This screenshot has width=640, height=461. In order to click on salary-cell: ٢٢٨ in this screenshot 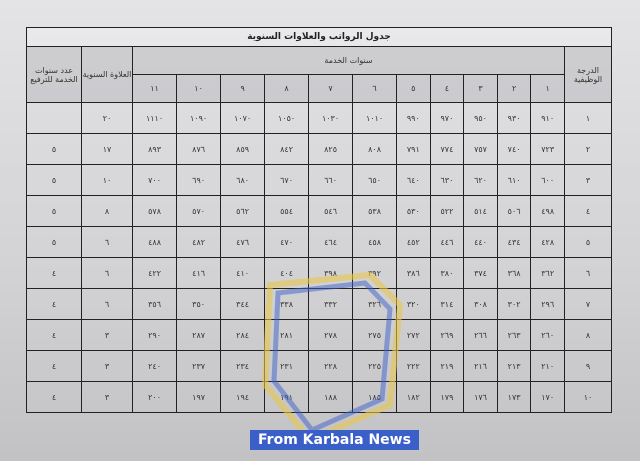, I will do `click(331, 366)`.